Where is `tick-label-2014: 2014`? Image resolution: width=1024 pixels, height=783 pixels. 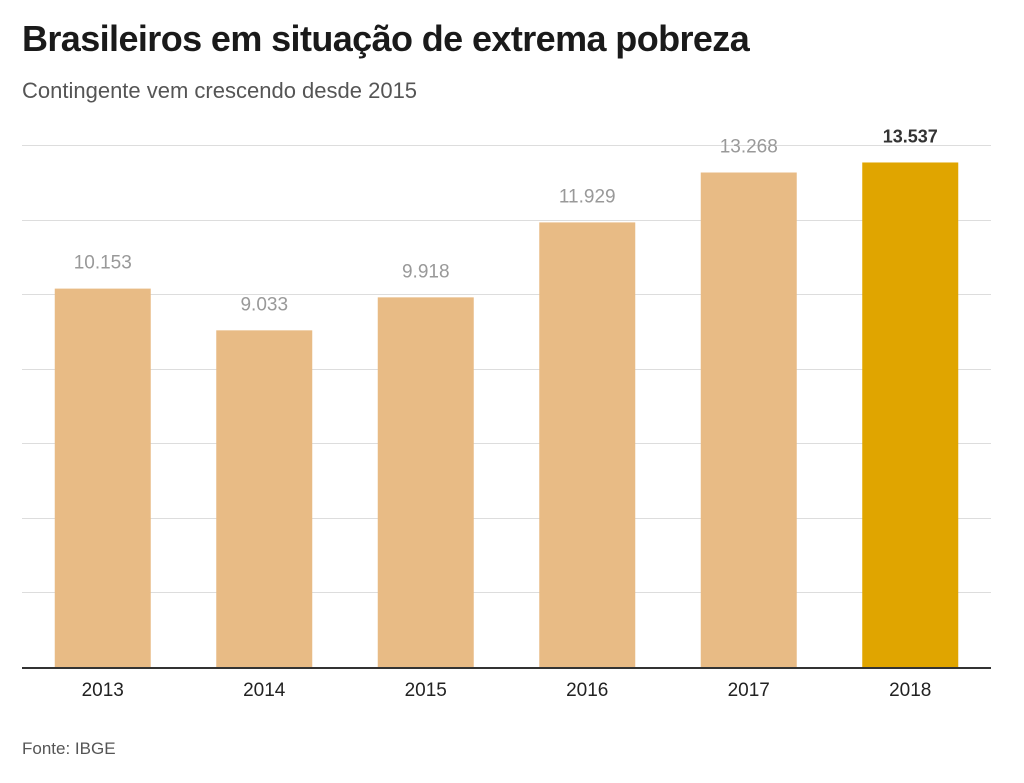 tick-label-2014: 2014 is located at coordinates (264, 690).